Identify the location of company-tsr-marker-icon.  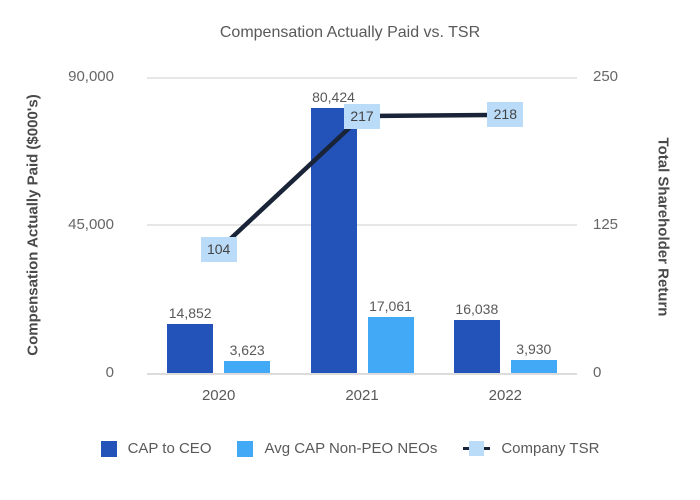
(477, 449).